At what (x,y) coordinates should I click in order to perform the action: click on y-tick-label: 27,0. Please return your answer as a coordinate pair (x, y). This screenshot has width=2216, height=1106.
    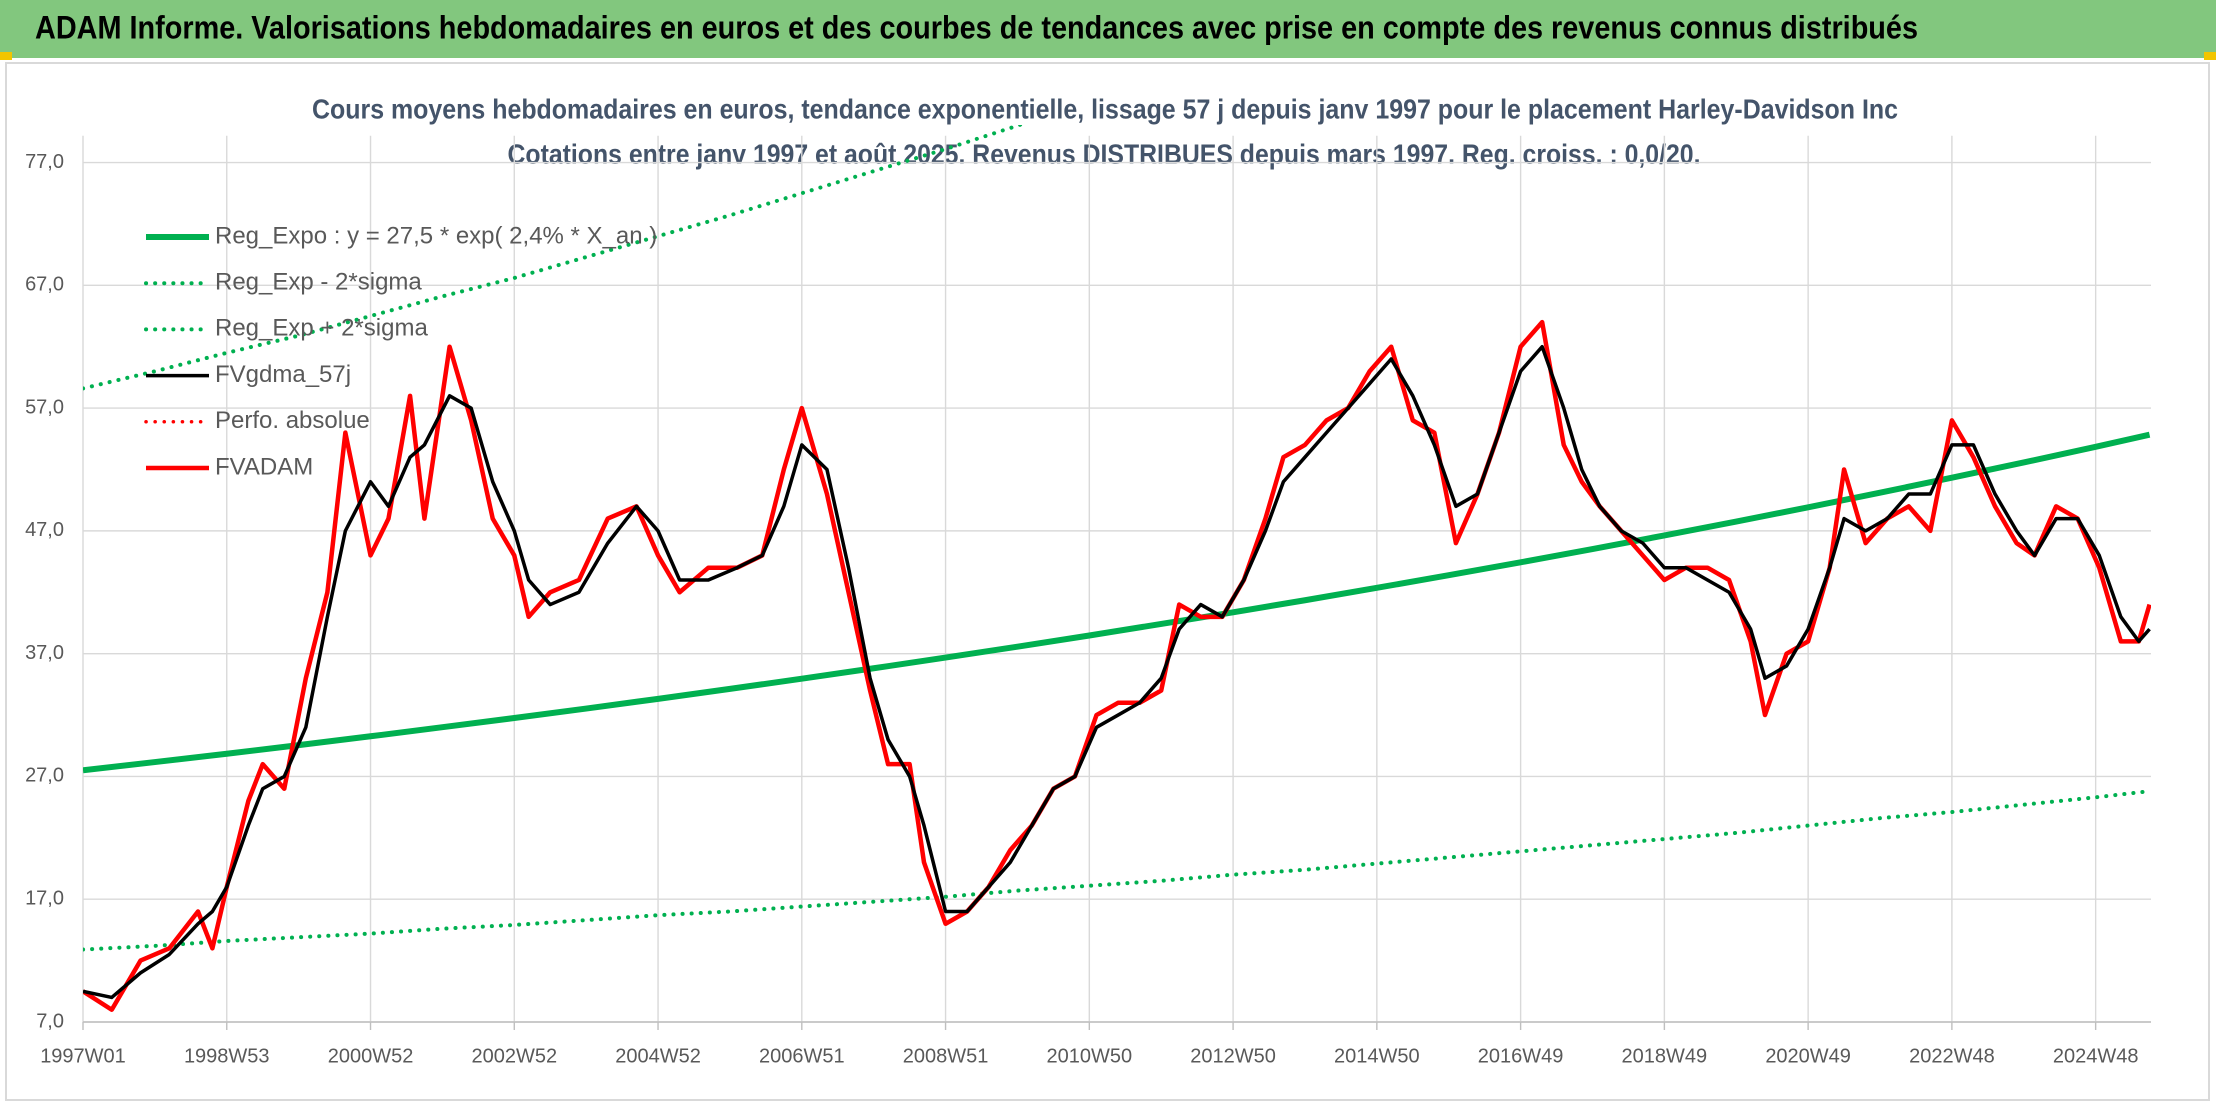
    Looking at the image, I should click on (44, 776).